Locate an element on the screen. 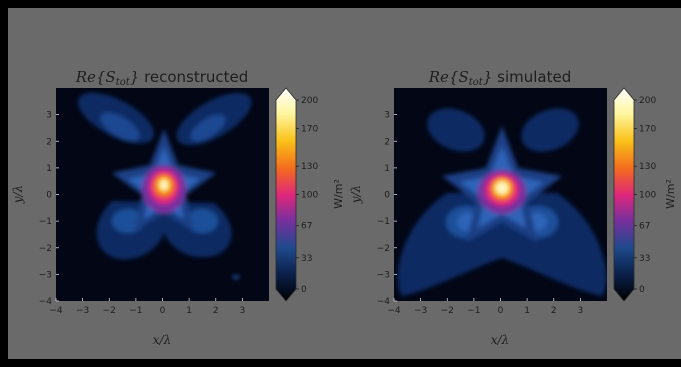 The width and height of the screenshot is (681, 367). panel-title: Re{Stot} simulated is located at coordinates (499, 78).